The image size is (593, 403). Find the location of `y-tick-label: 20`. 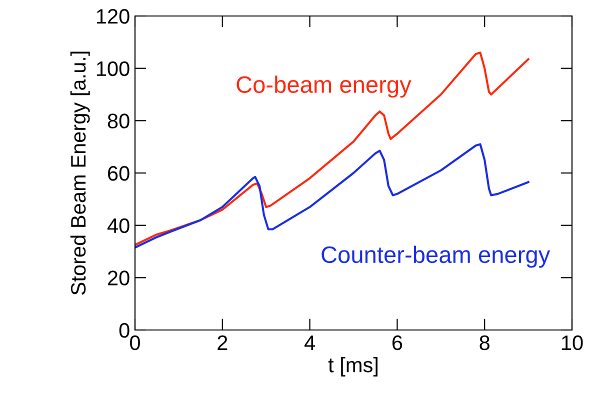

y-tick-label: 20 is located at coordinates (119, 278).